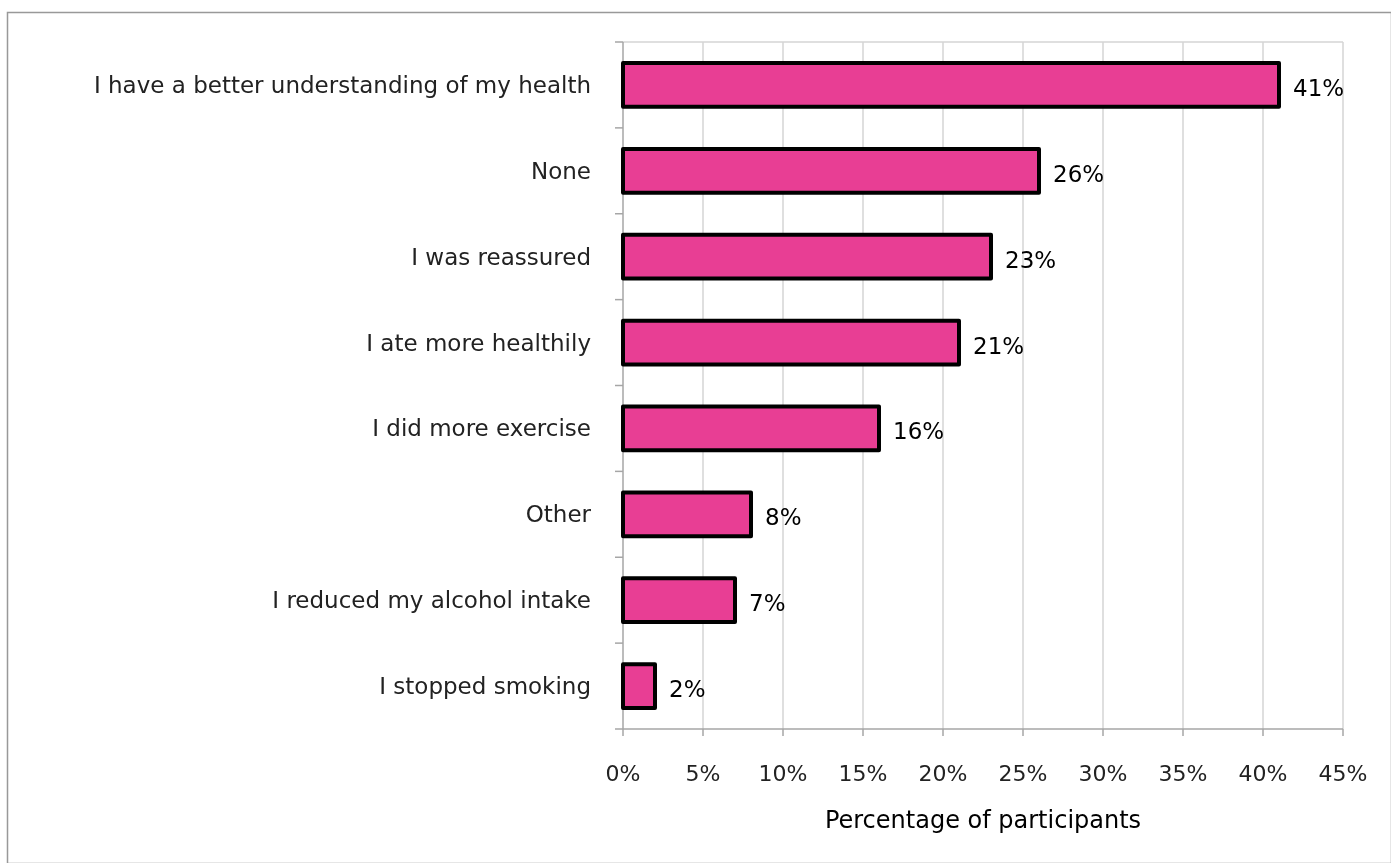  I want to click on data-label: 26%, so click(1079, 173).